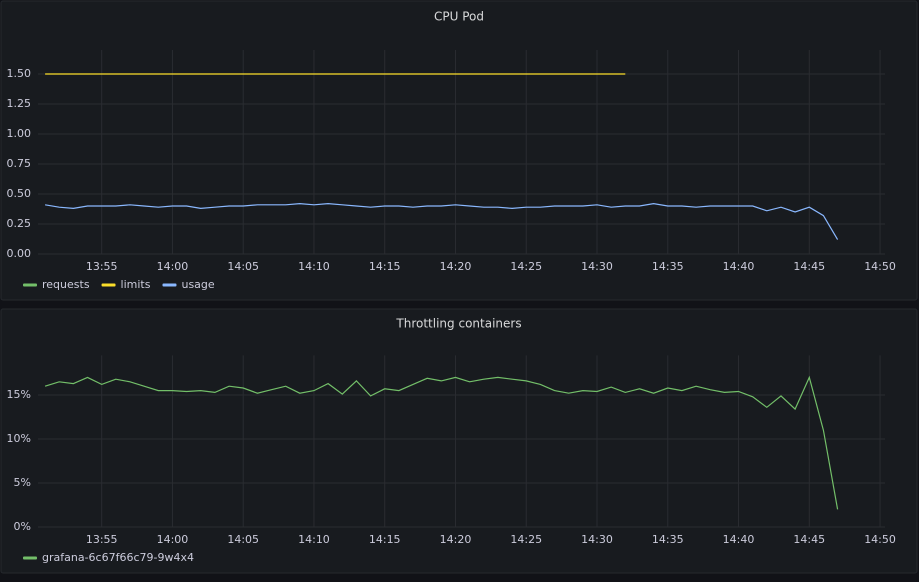 The image size is (919, 582). Describe the element at coordinates (441, 221) in the screenshot. I see `series-line` at that location.